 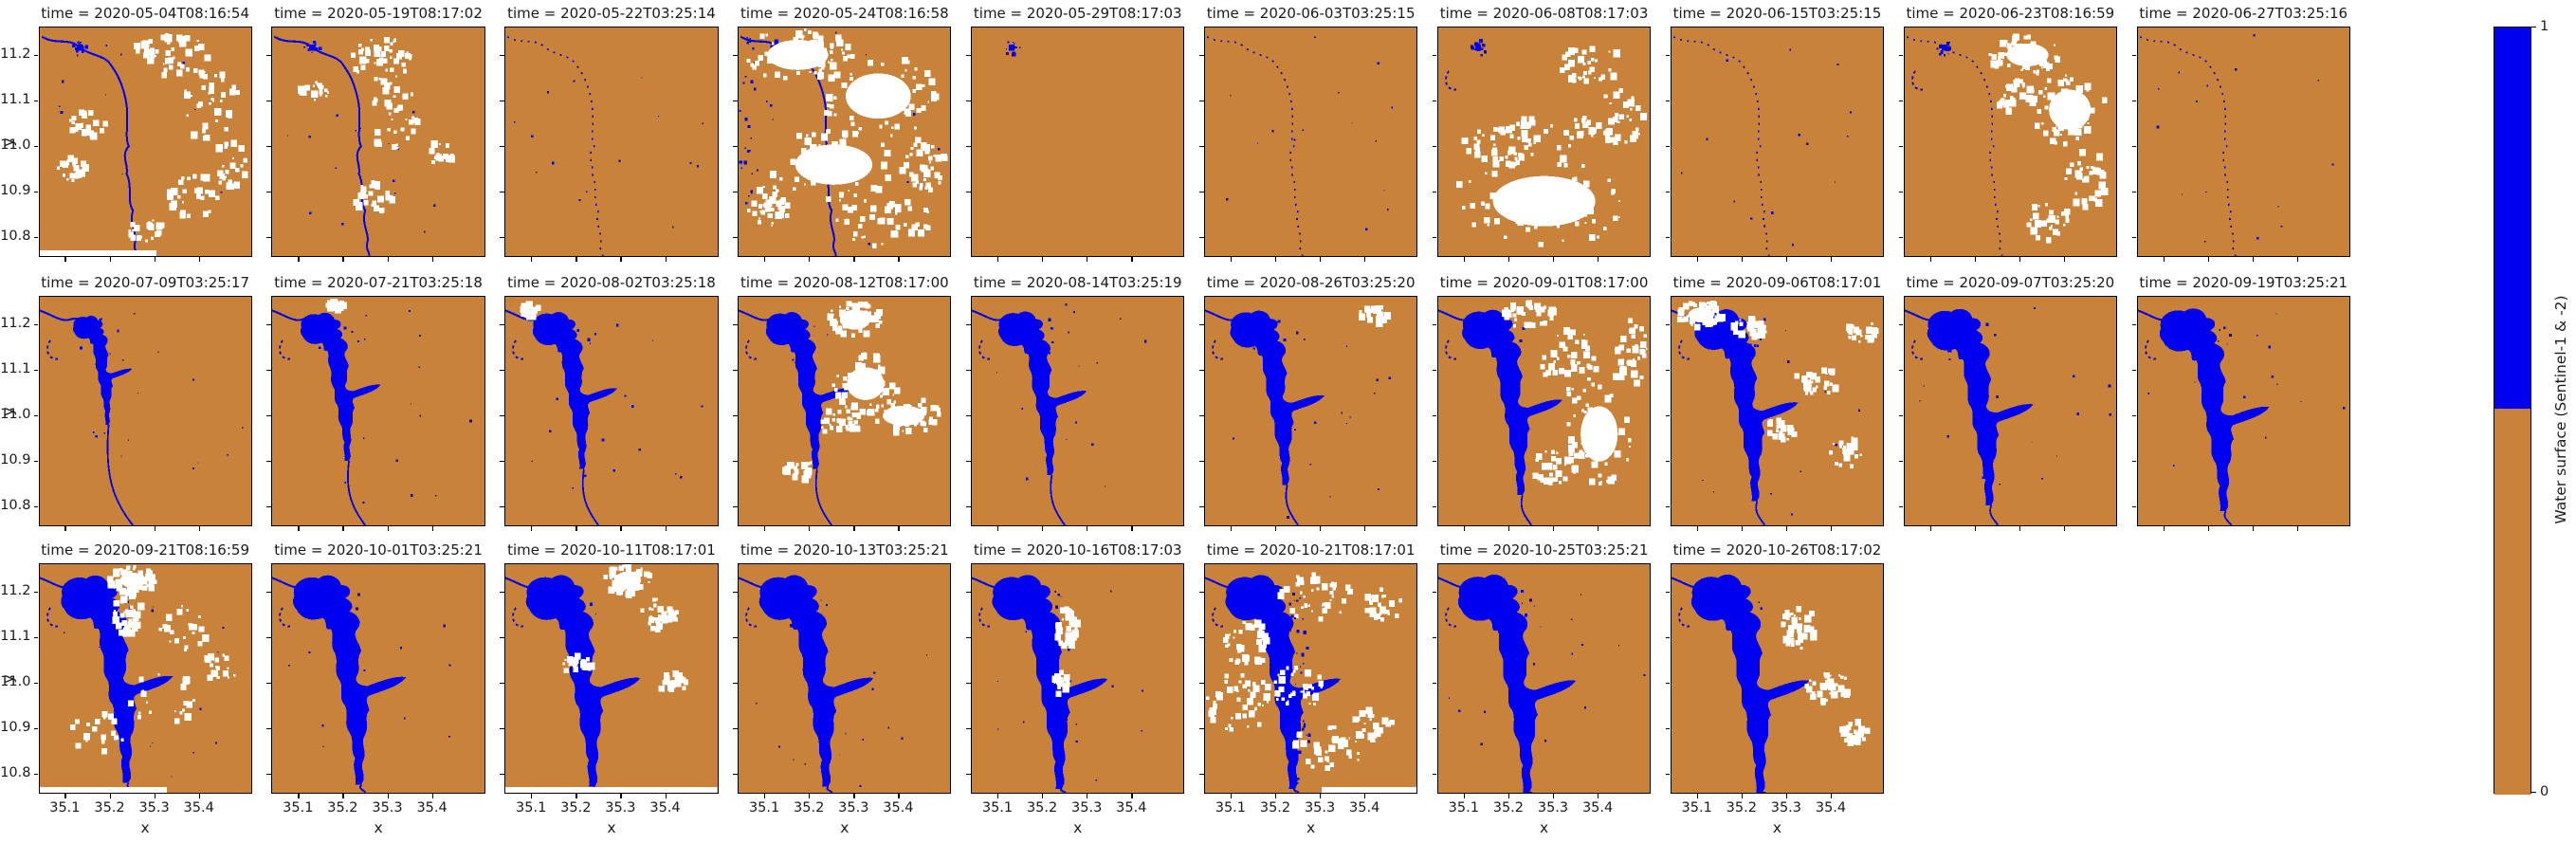 What do you see at coordinates (1087, 808) in the screenshot?
I see `x-tick-label: 35.3` at bounding box center [1087, 808].